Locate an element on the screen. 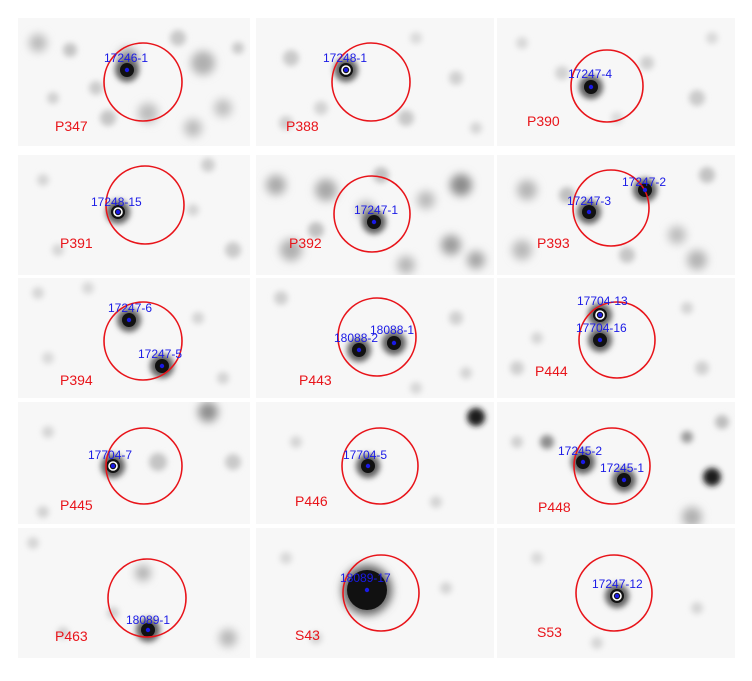 The height and width of the screenshot is (681, 752). source-label: 17248-15 is located at coordinates (116, 202).